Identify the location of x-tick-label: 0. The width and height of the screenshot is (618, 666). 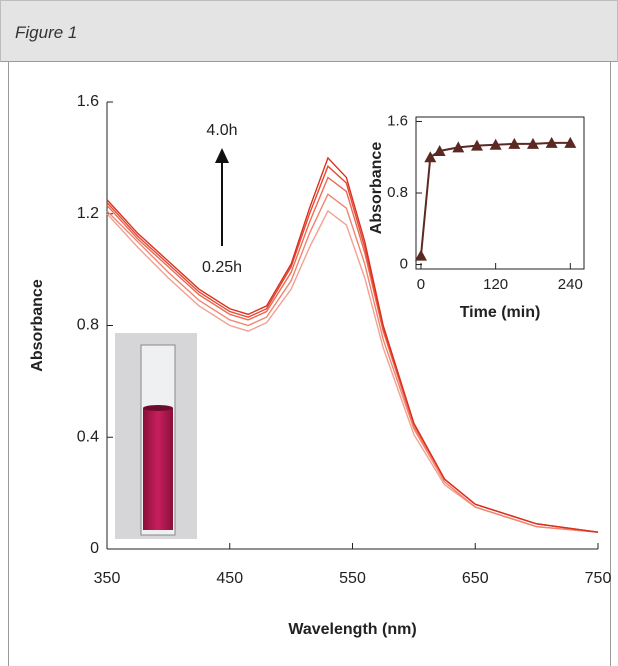
(421, 284).